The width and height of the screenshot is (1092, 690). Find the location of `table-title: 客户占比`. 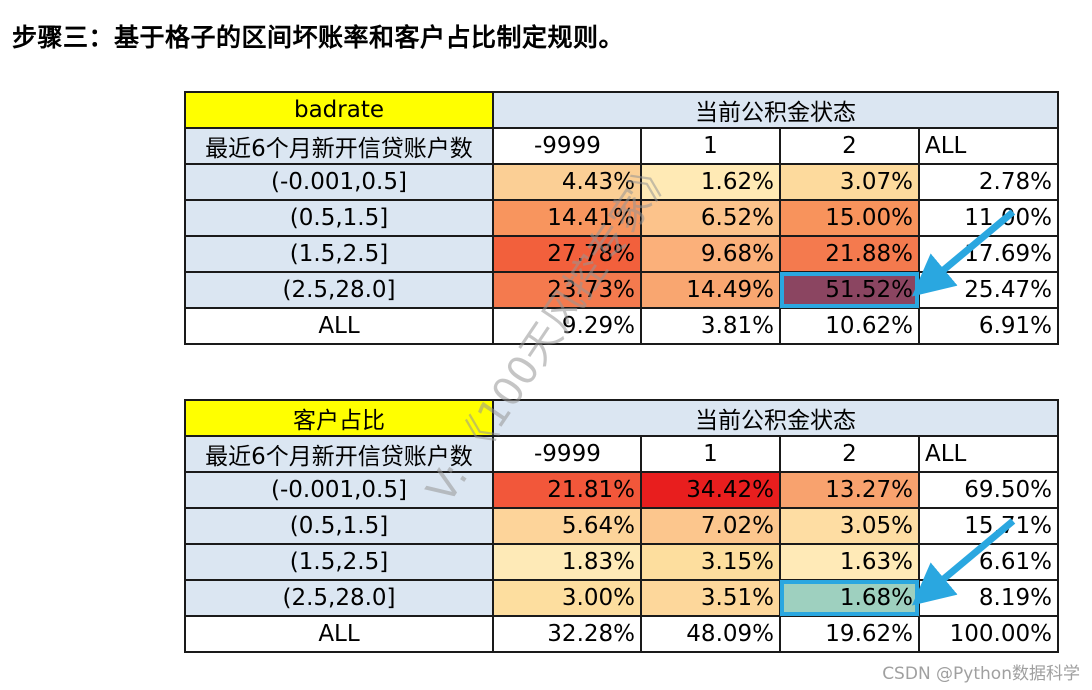

table-title: 客户占比 is located at coordinates (339, 418).